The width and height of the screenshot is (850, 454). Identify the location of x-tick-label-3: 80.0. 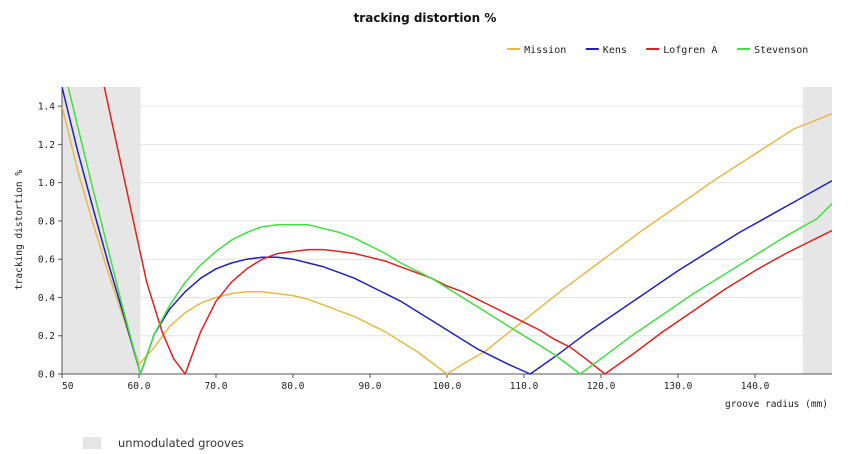
(293, 386).